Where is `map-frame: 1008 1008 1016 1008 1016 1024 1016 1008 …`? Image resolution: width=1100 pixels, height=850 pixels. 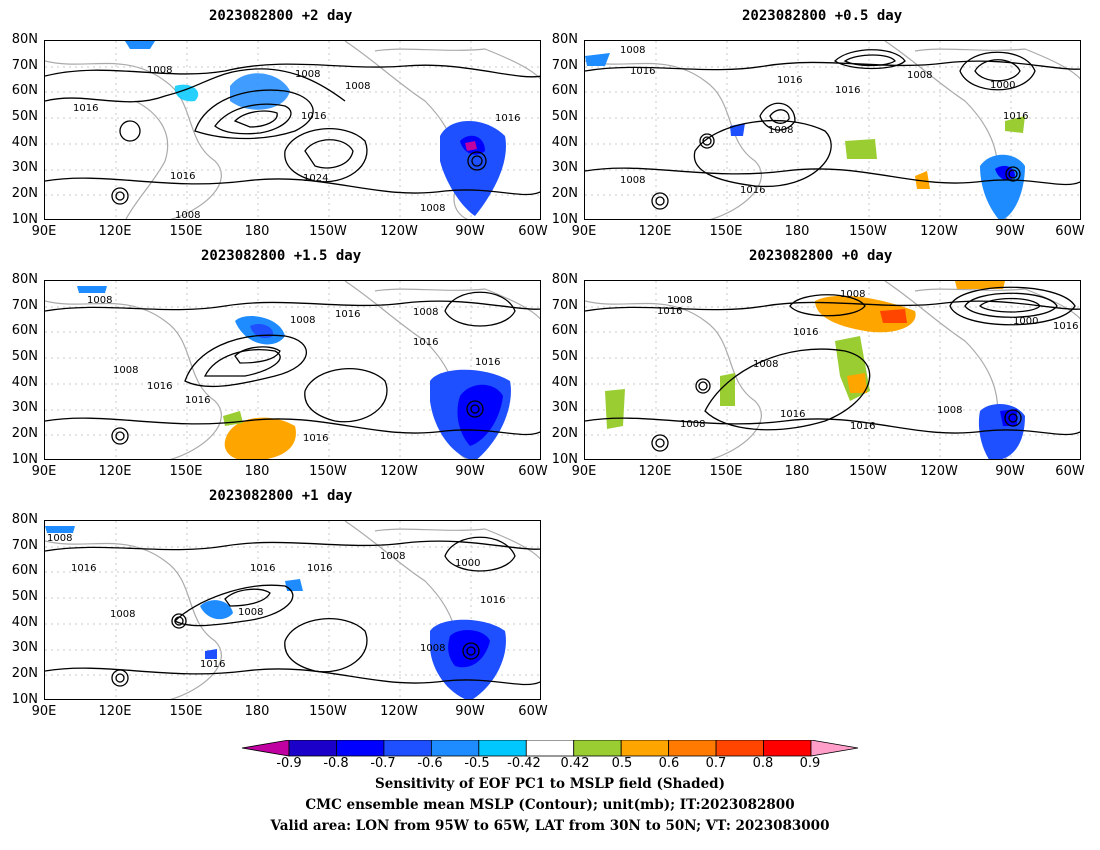 map-frame: 1008 1008 1016 1008 1016 1024 1016 1008 … is located at coordinates (292, 130).